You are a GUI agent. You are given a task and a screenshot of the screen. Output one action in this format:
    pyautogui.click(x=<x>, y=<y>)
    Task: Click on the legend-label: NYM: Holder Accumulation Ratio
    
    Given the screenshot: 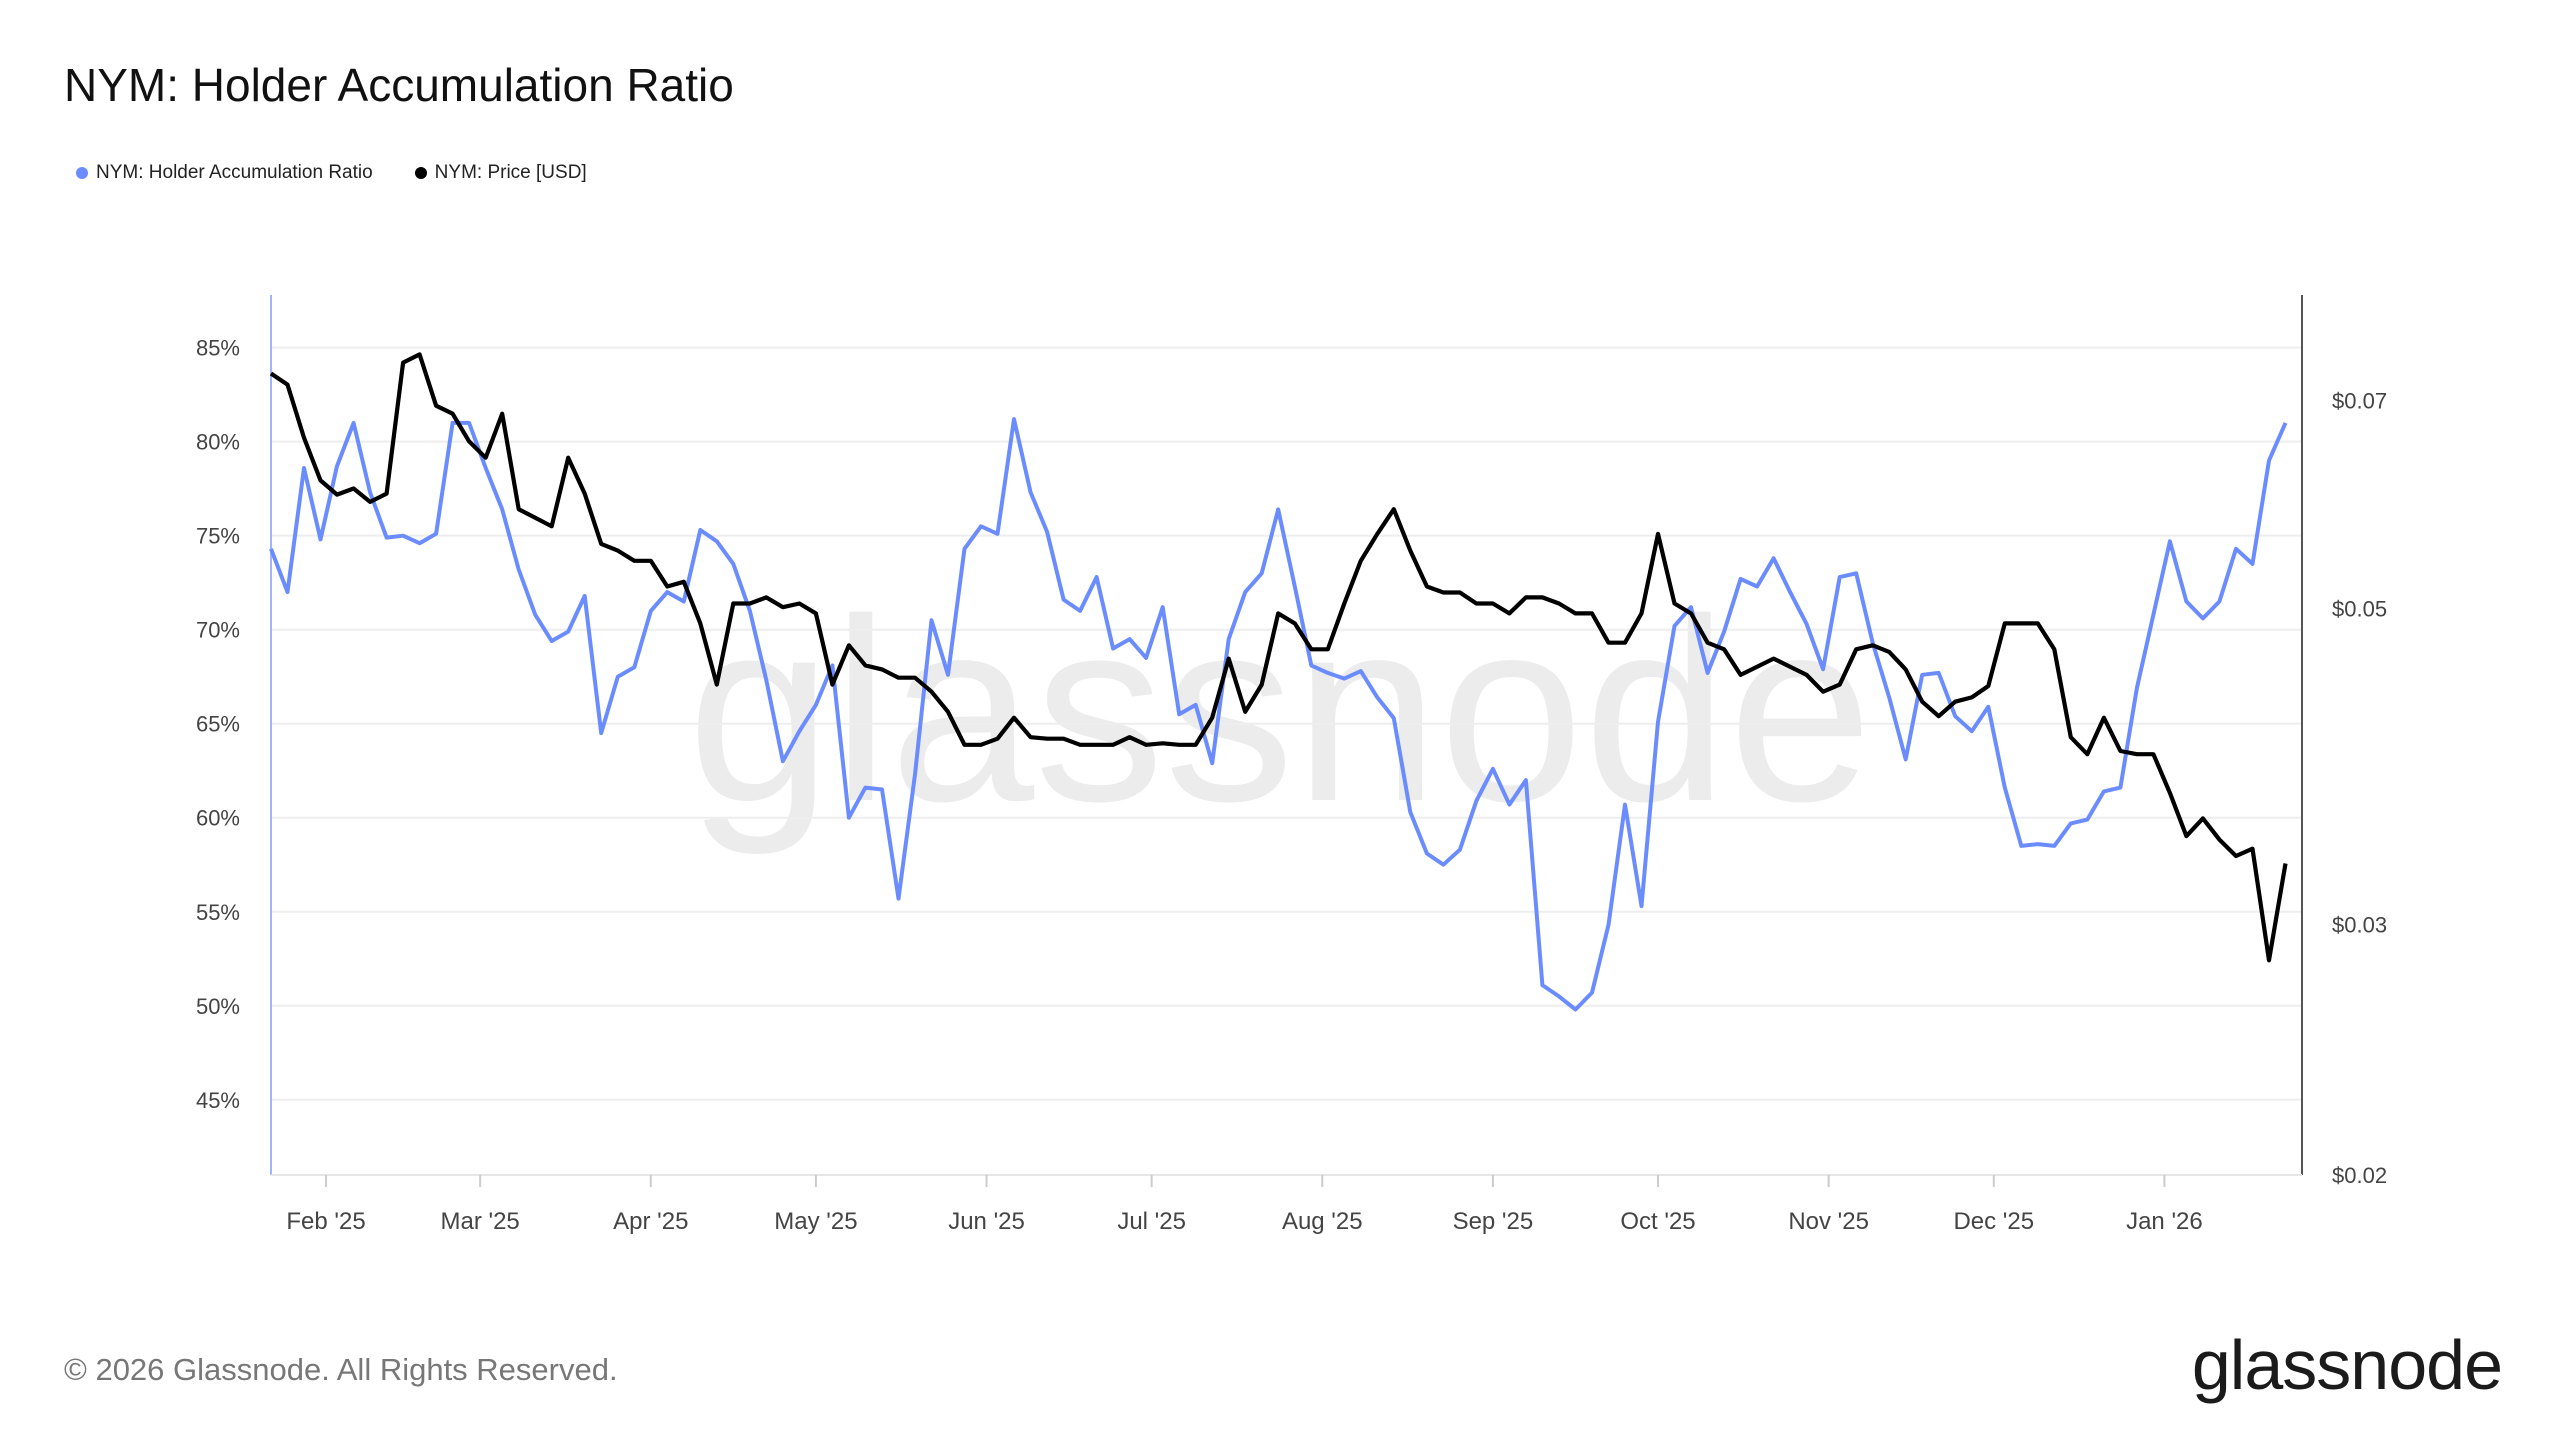 What is the action you would take?
    pyautogui.click(x=234, y=172)
    